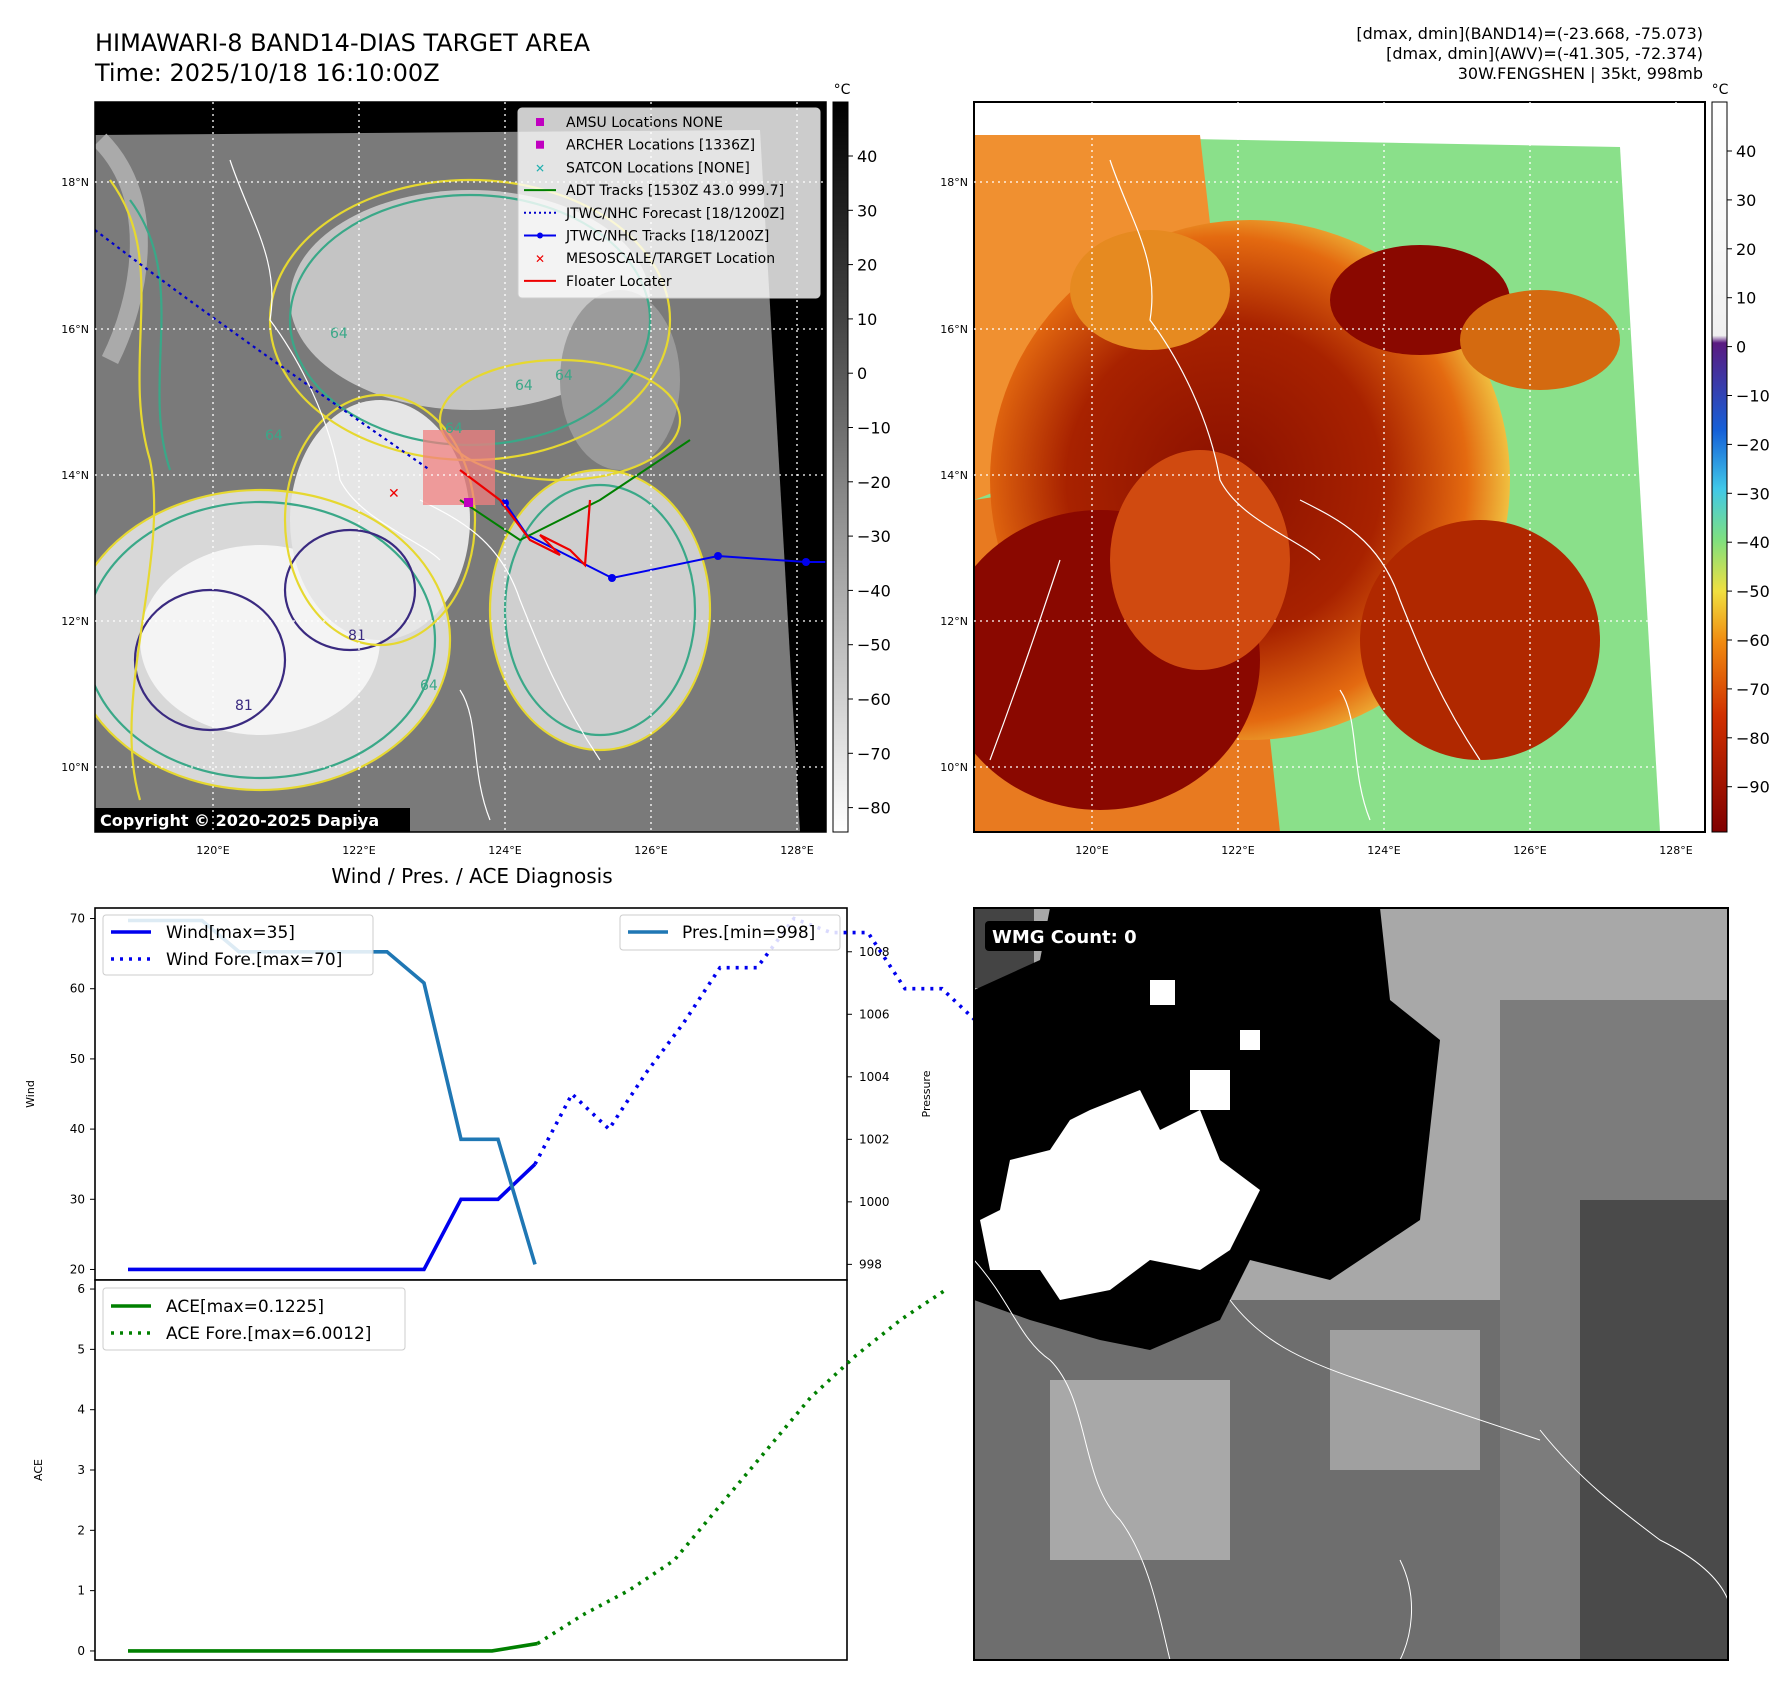  I want to click on wv-cbar-tick-label: −70, so click(1753, 689).